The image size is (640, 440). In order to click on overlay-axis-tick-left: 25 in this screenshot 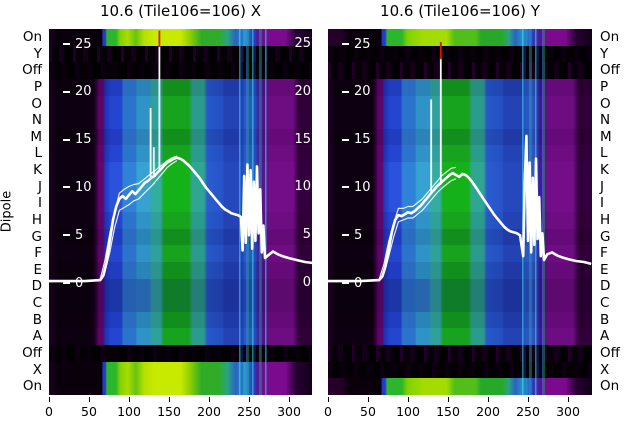, I will do `click(356, 44)`.